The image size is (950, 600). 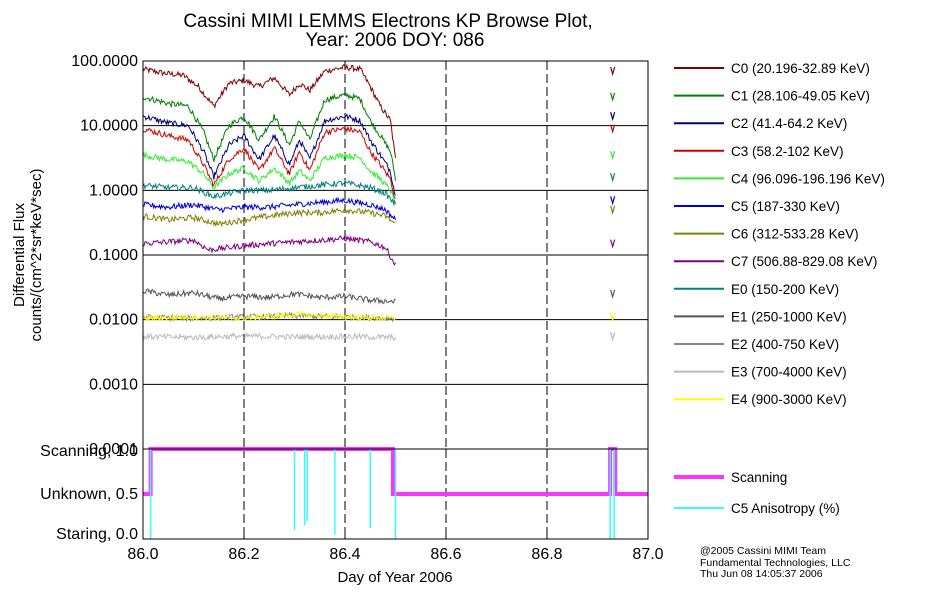 What do you see at coordinates (97, 534) in the screenshot?
I see `bottom-y-tick-label-2: Staring, 0.0` at bounding box center [97, 534].